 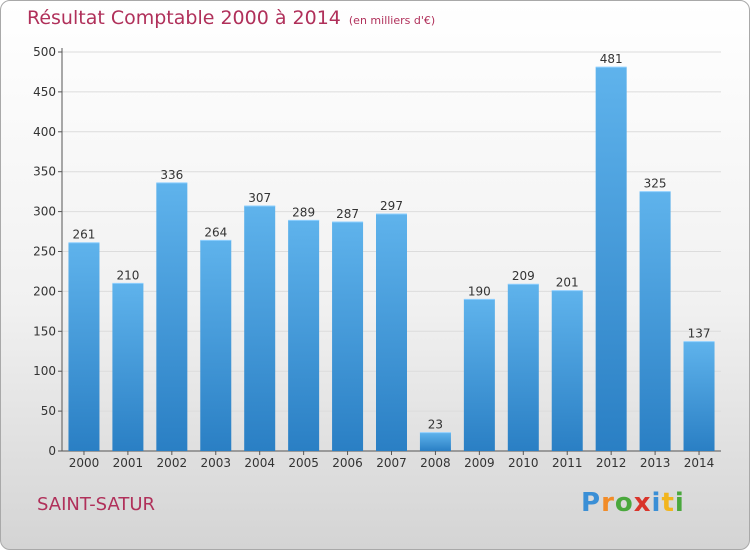 I want to click on data-label: 307, so click(x=259, y=198).